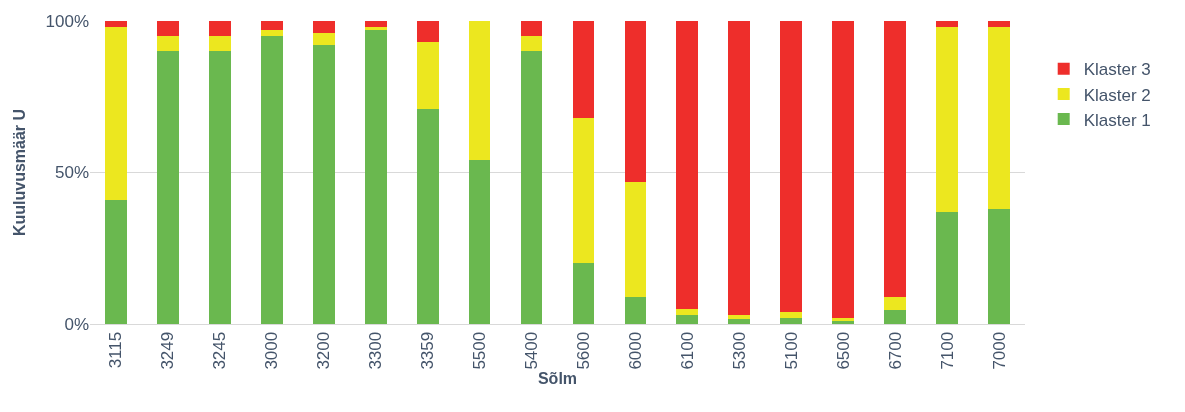  Describe the element at coordinates (168, 350) in the screenshot. I see `x-tick-label: 3249` at that location.